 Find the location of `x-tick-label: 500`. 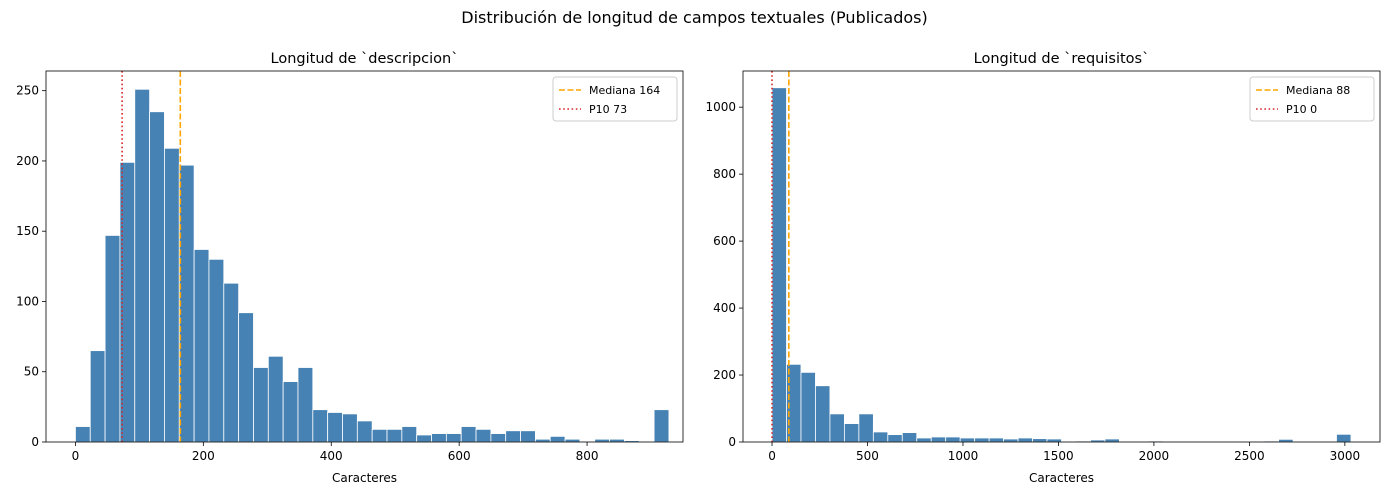

x-tick-label: 500 is located at coordinates (867, 456).